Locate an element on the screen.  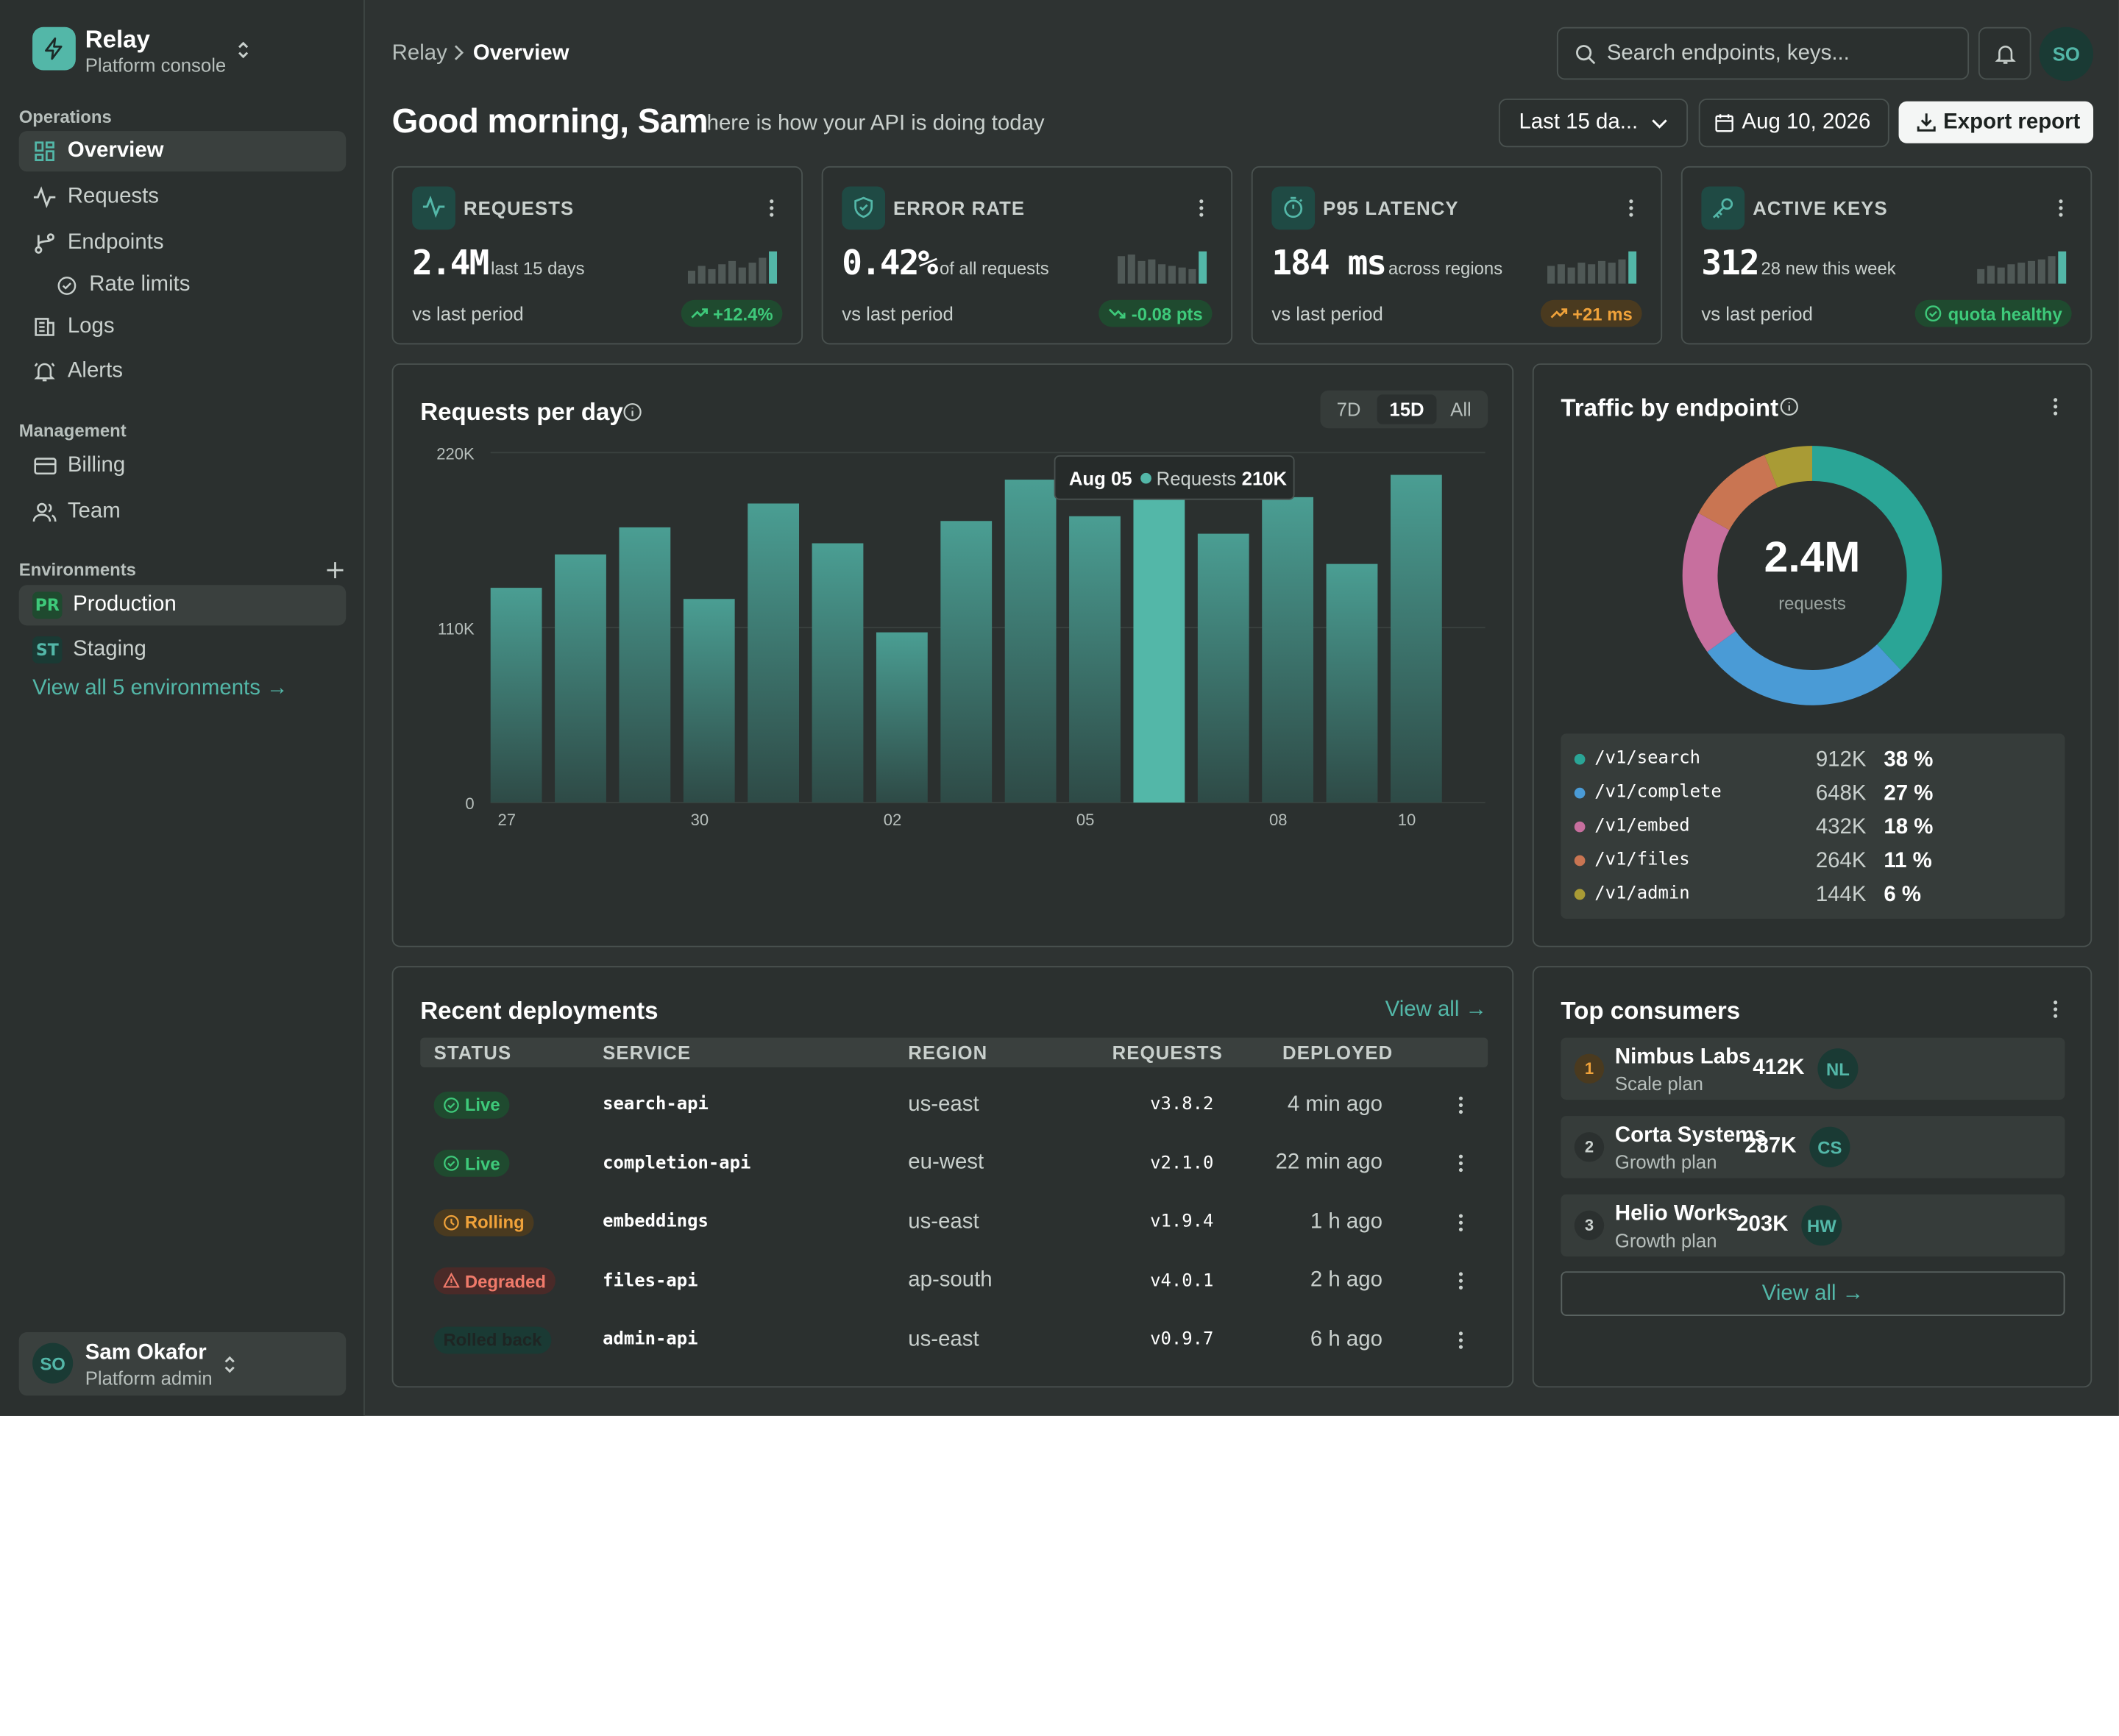
add-environment-icon is located at coordinates (335, 570).